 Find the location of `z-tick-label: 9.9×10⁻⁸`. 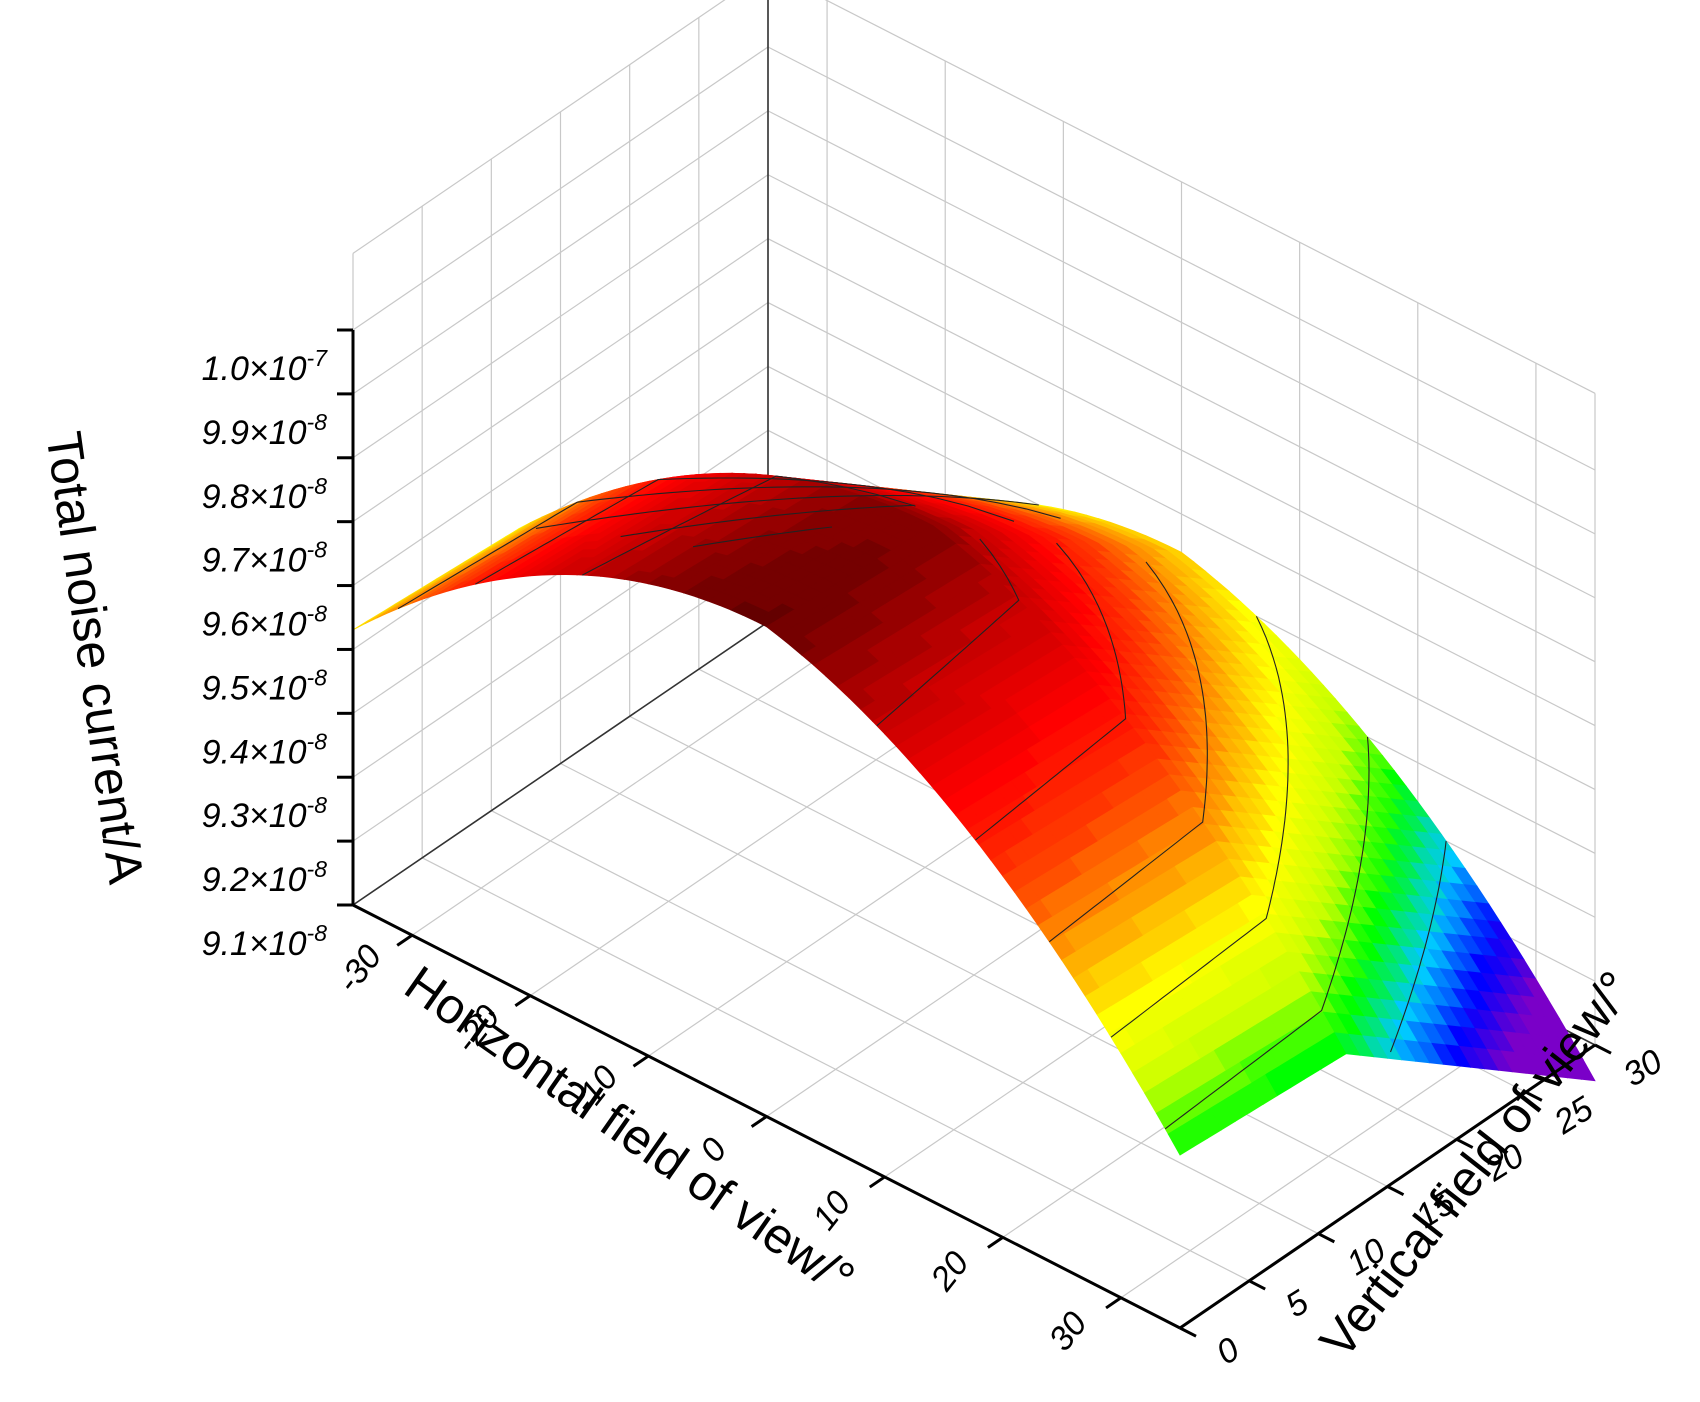

z-tick-label: 9.9×10⁻⁸ is located at coordinates (265, 430).